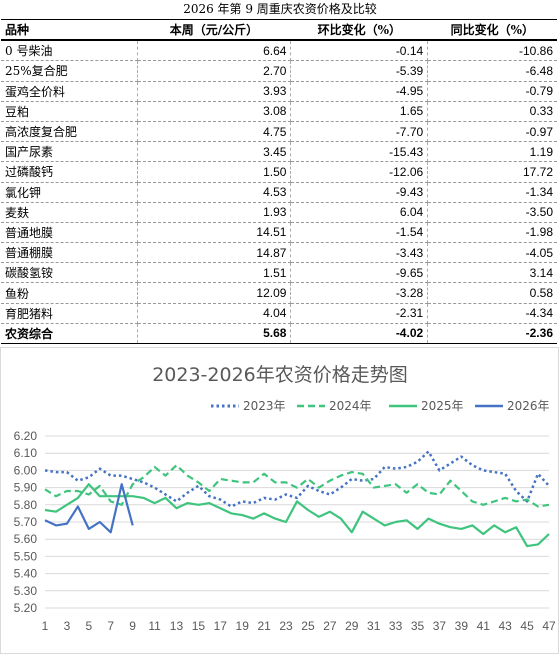  What do you see at coordinates (214, 273) in the screenshot?
I see `cell-price: 1.51` at bounding box center [214, 273].